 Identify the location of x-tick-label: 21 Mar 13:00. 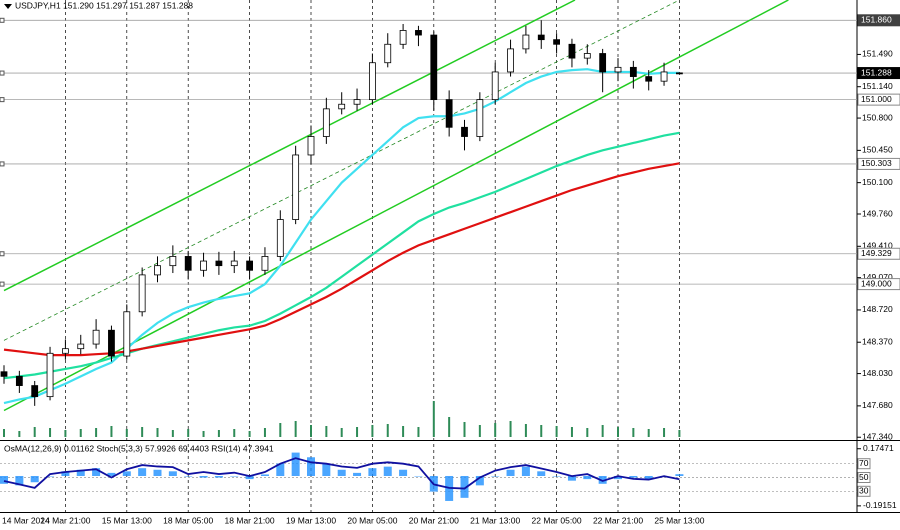
(495, 520).